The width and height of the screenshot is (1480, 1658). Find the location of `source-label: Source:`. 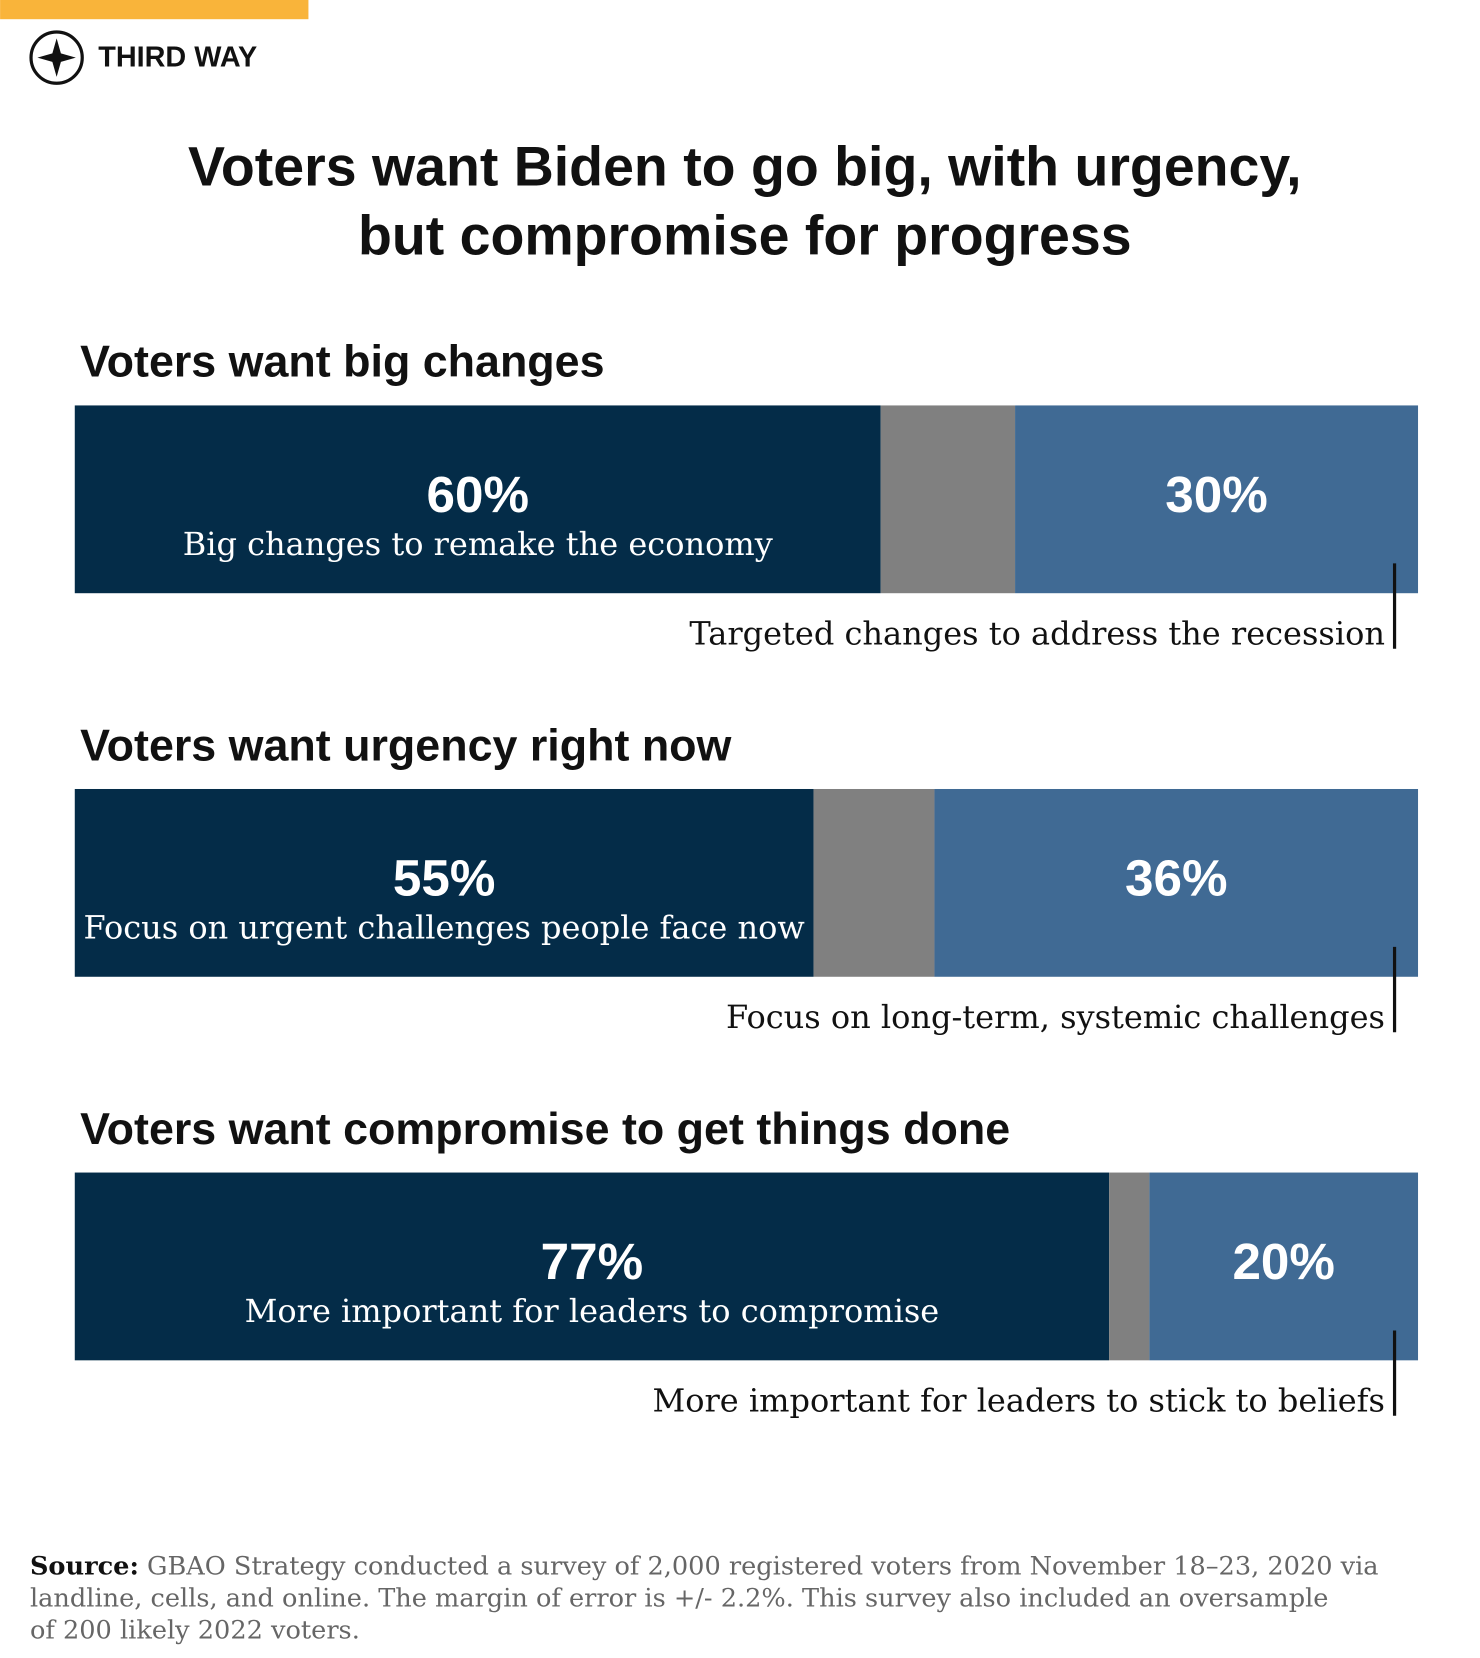

source-label: Source: is located at coordinates (84, 1566).